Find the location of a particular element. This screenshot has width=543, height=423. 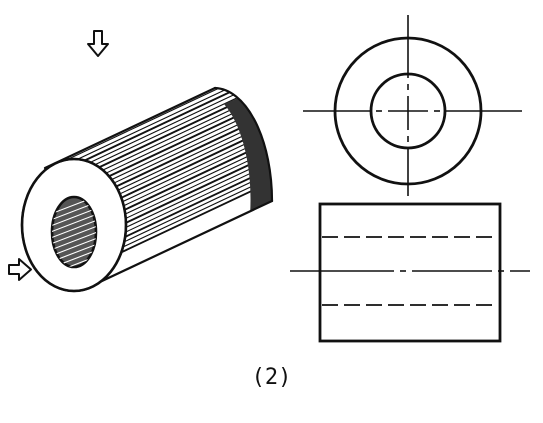

front-view-outline is located at coordinates (410, 272).